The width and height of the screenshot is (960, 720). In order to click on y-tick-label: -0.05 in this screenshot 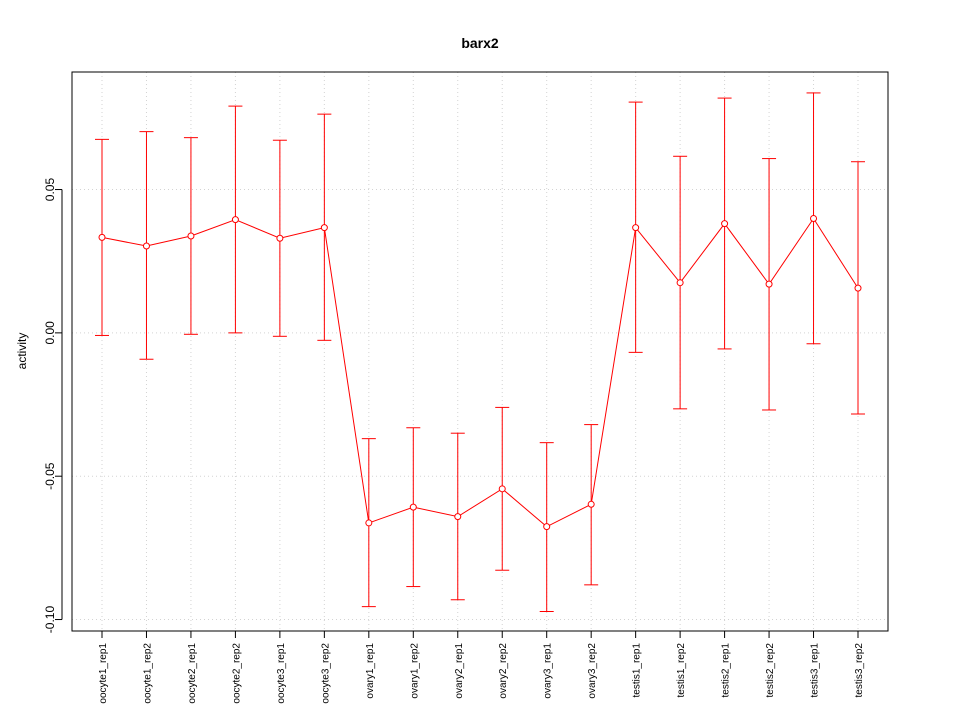, I will do `click(50, 476)`.